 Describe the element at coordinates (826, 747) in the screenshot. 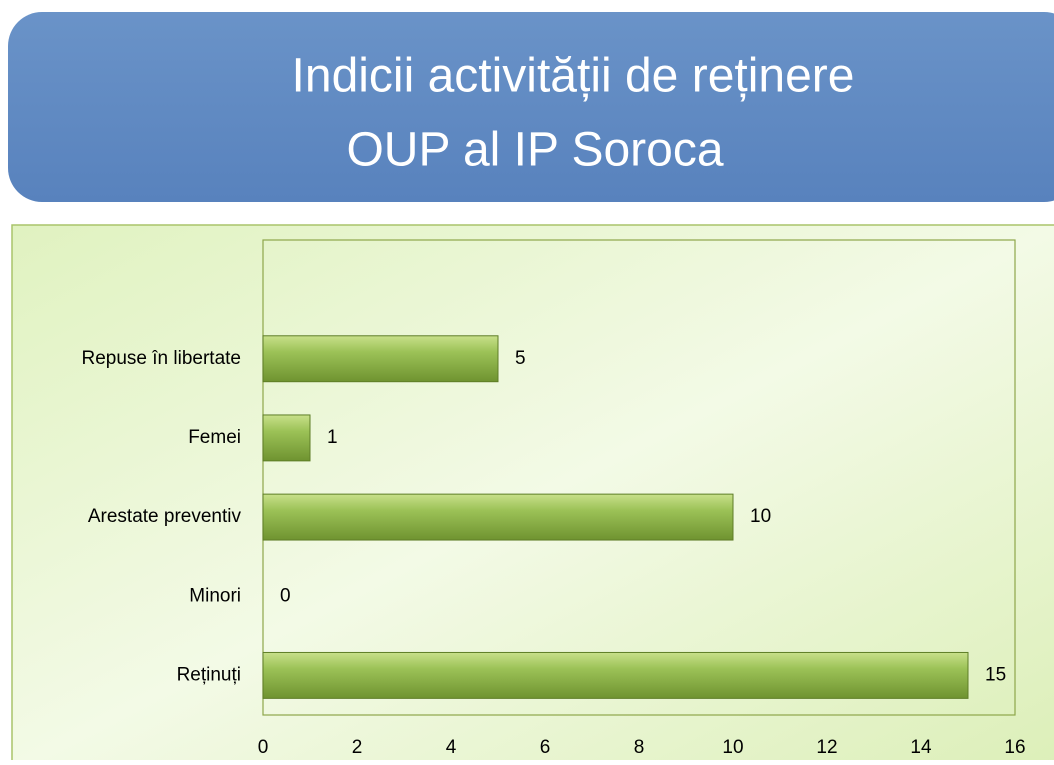

I see `x-tick-label: 12` at that location.